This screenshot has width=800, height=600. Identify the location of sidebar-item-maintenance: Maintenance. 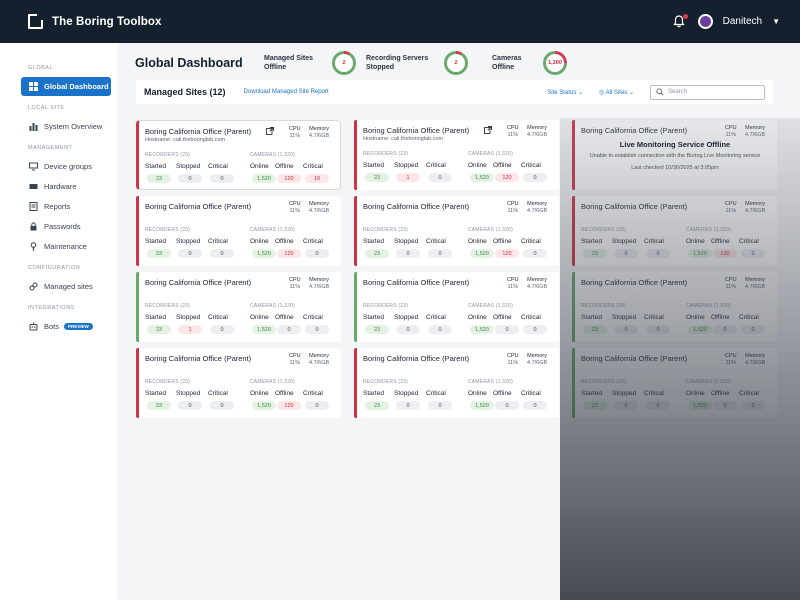
(66, 246).